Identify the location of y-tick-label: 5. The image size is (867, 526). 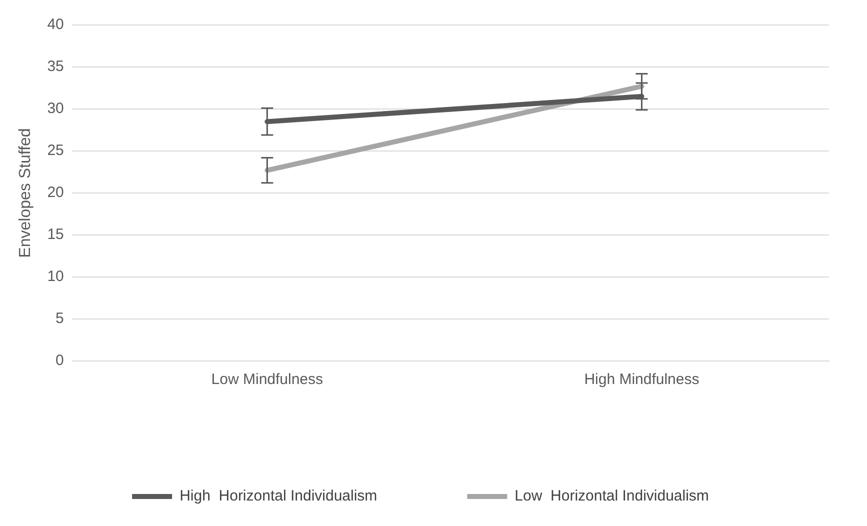
(60, 319).